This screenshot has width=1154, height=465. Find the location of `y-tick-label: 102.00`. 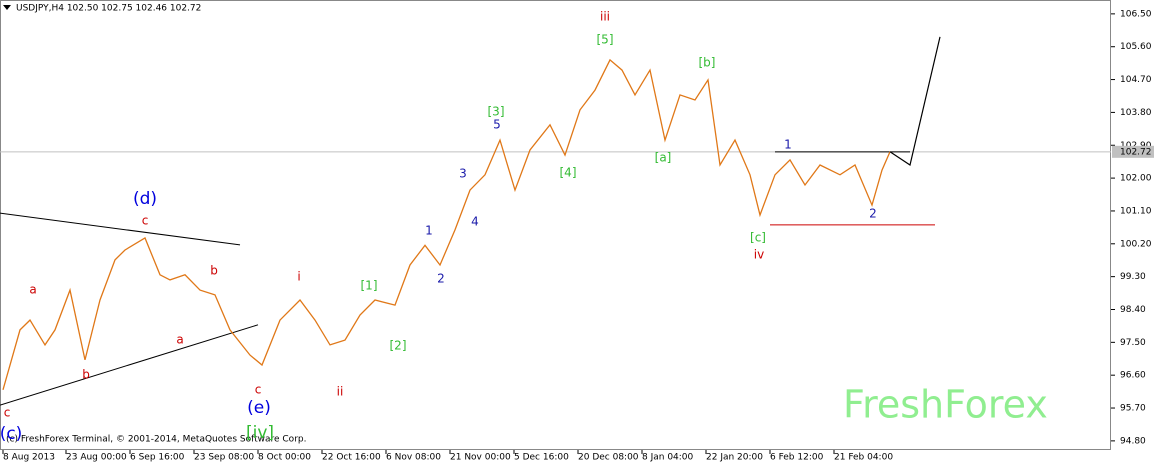

y-tick-label: 102.00 is located at coordinates (1136, 179).